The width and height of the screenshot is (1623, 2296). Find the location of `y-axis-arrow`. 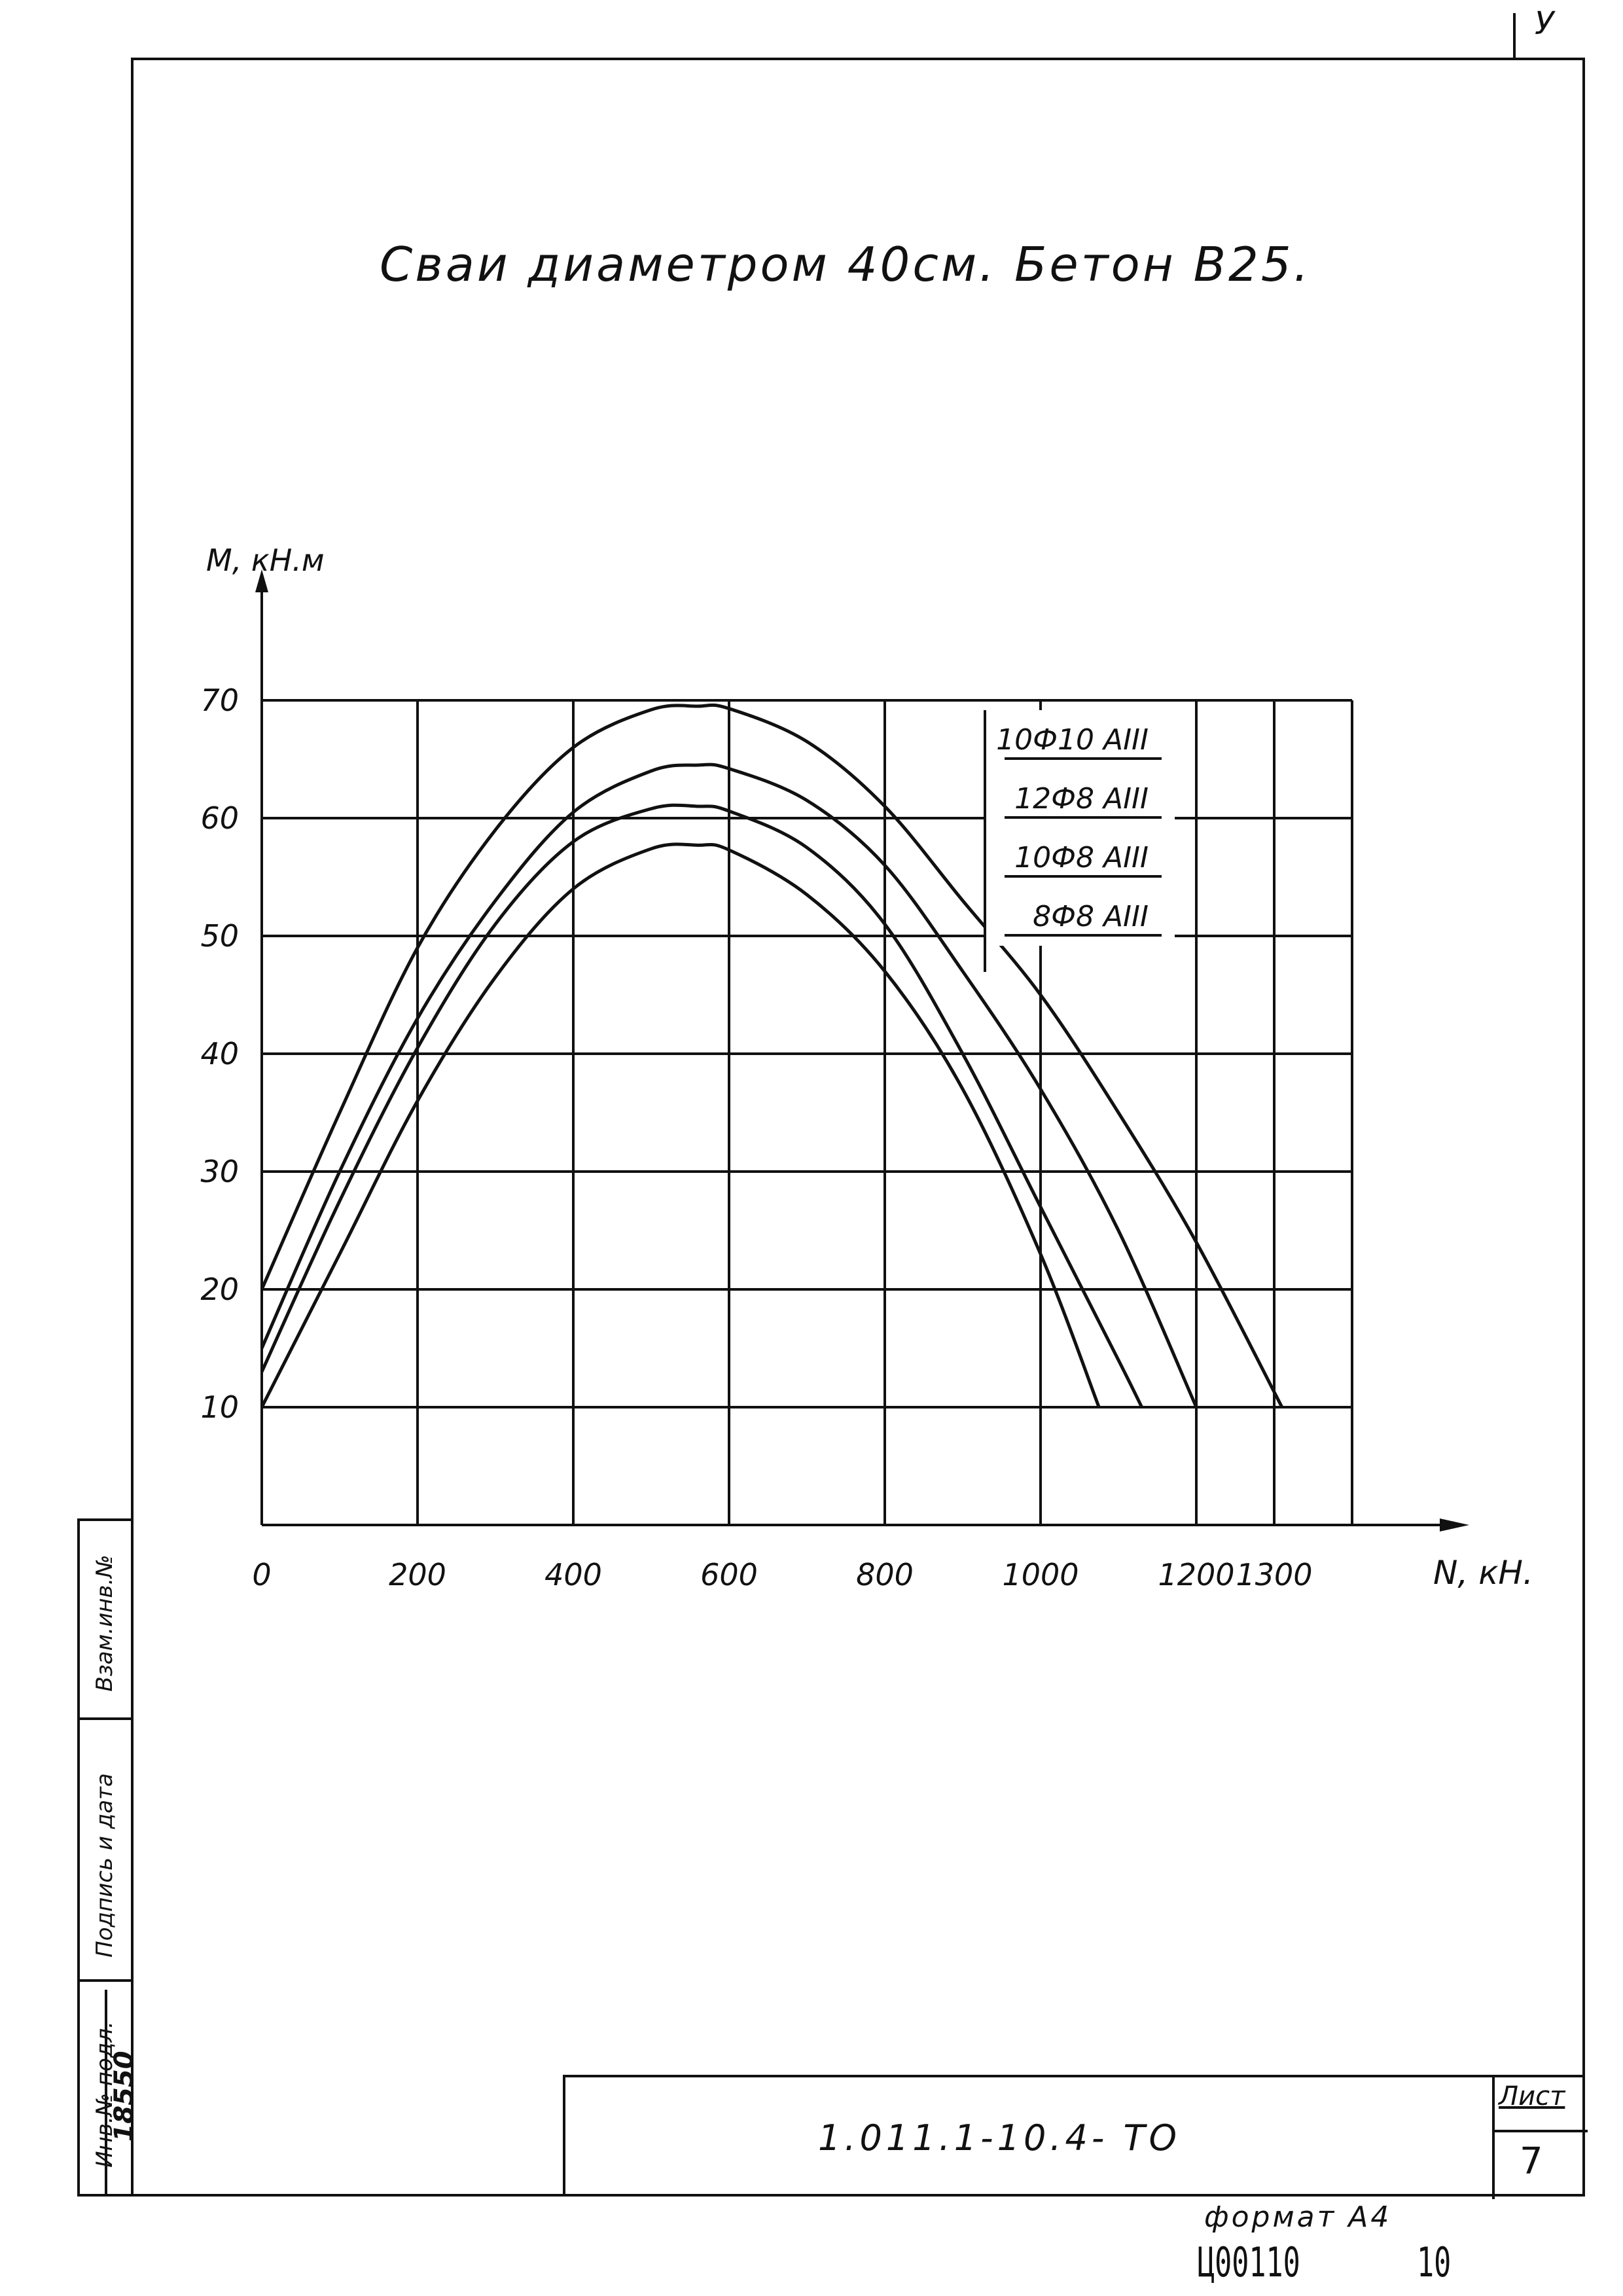

y-axis-arrow is located at coordinates (261, 580).